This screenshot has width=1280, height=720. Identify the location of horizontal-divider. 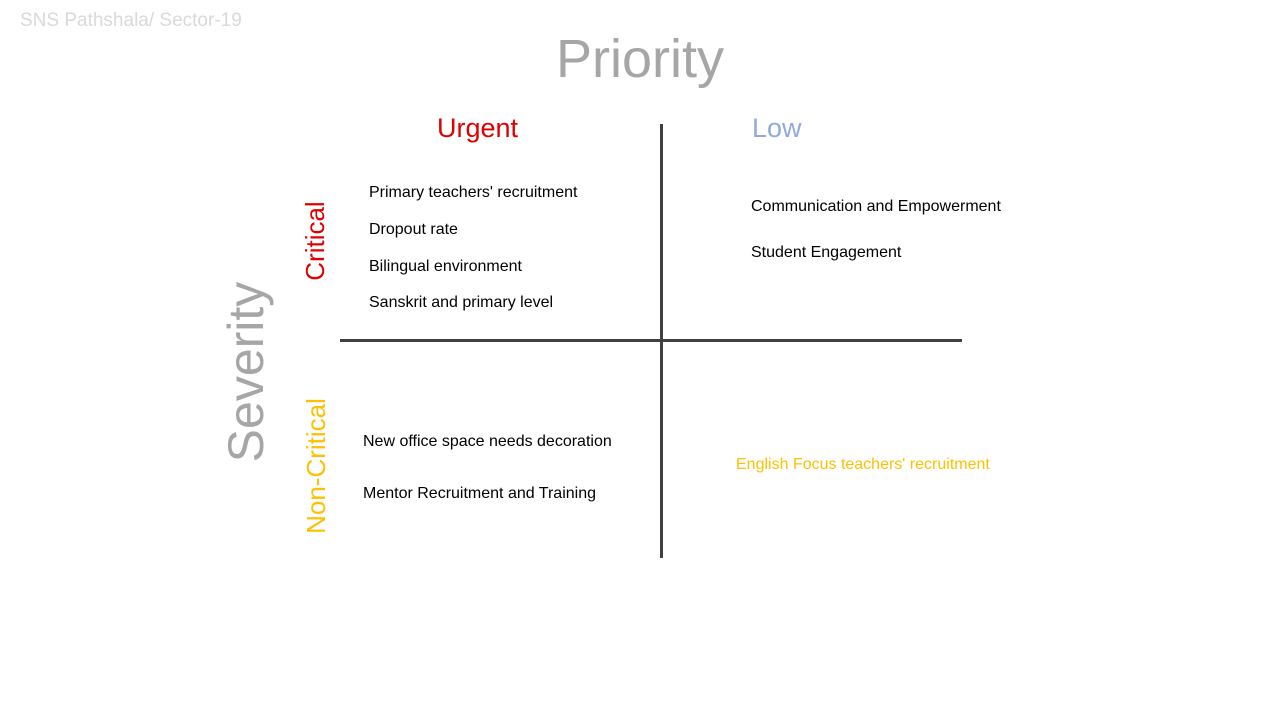
(651, 340).